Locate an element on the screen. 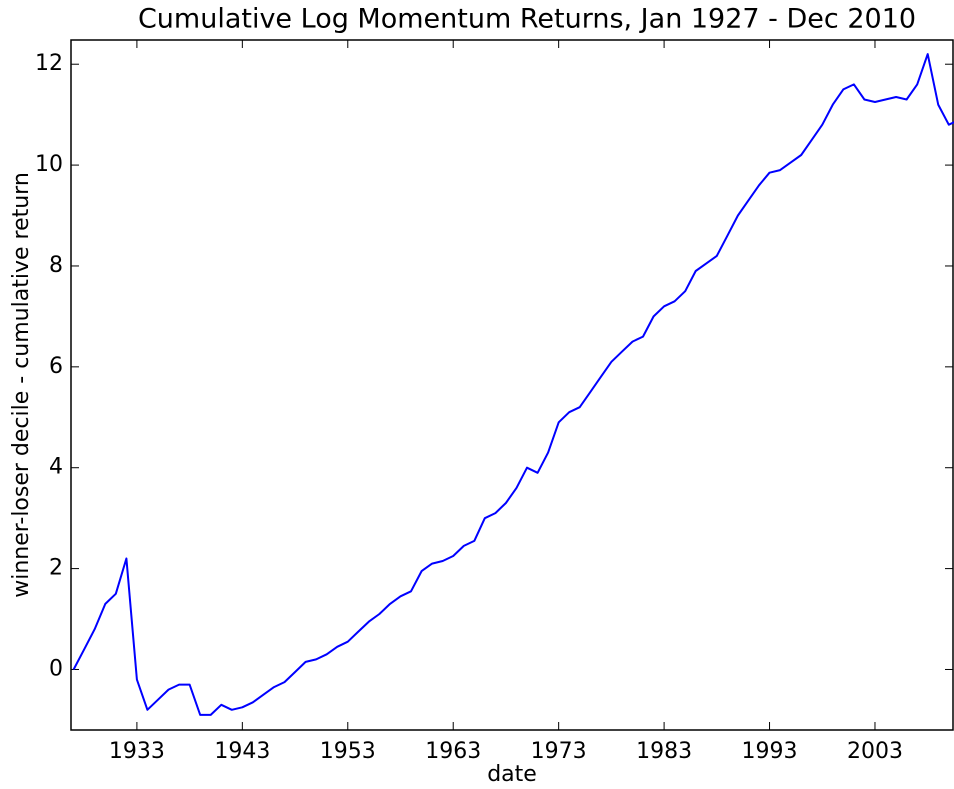 The width and height of the screenshot is (954, 789). x-tick-label: 1963 is located at coordinates (453, 751).